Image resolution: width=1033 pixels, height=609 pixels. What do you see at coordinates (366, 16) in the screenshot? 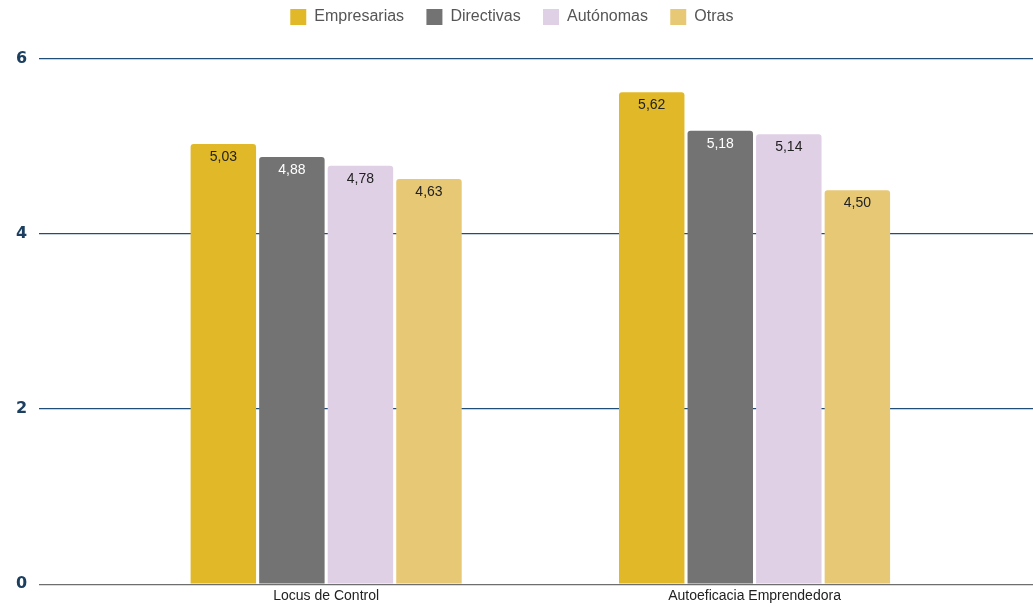
I see `legend-label: Empresarias` at bounding box center [366, 16].